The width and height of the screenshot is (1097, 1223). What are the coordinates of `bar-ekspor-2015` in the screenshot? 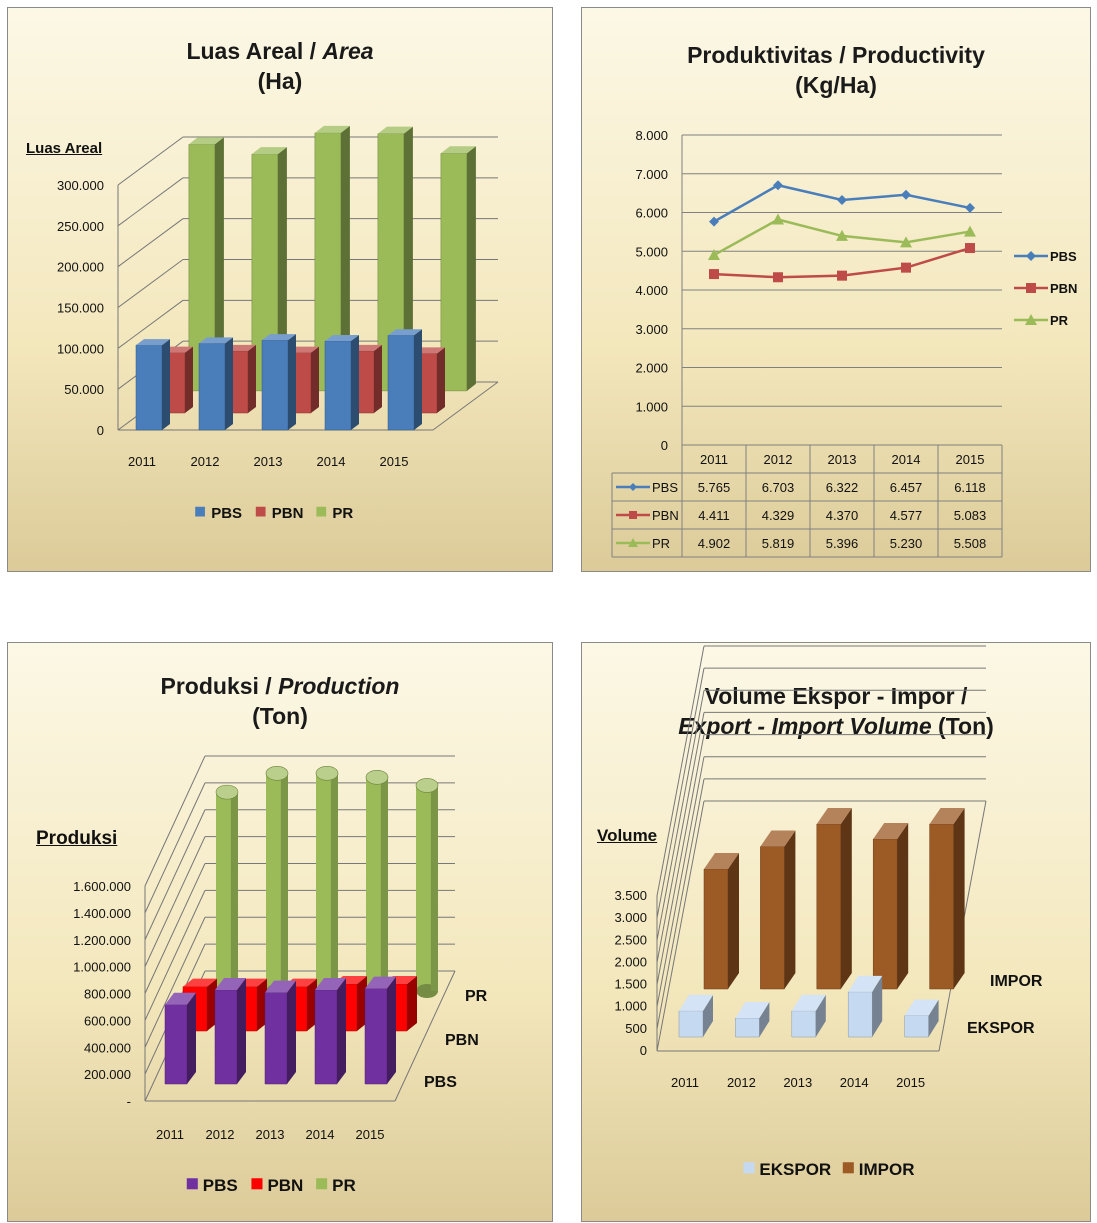 It's located at (916, 1026).